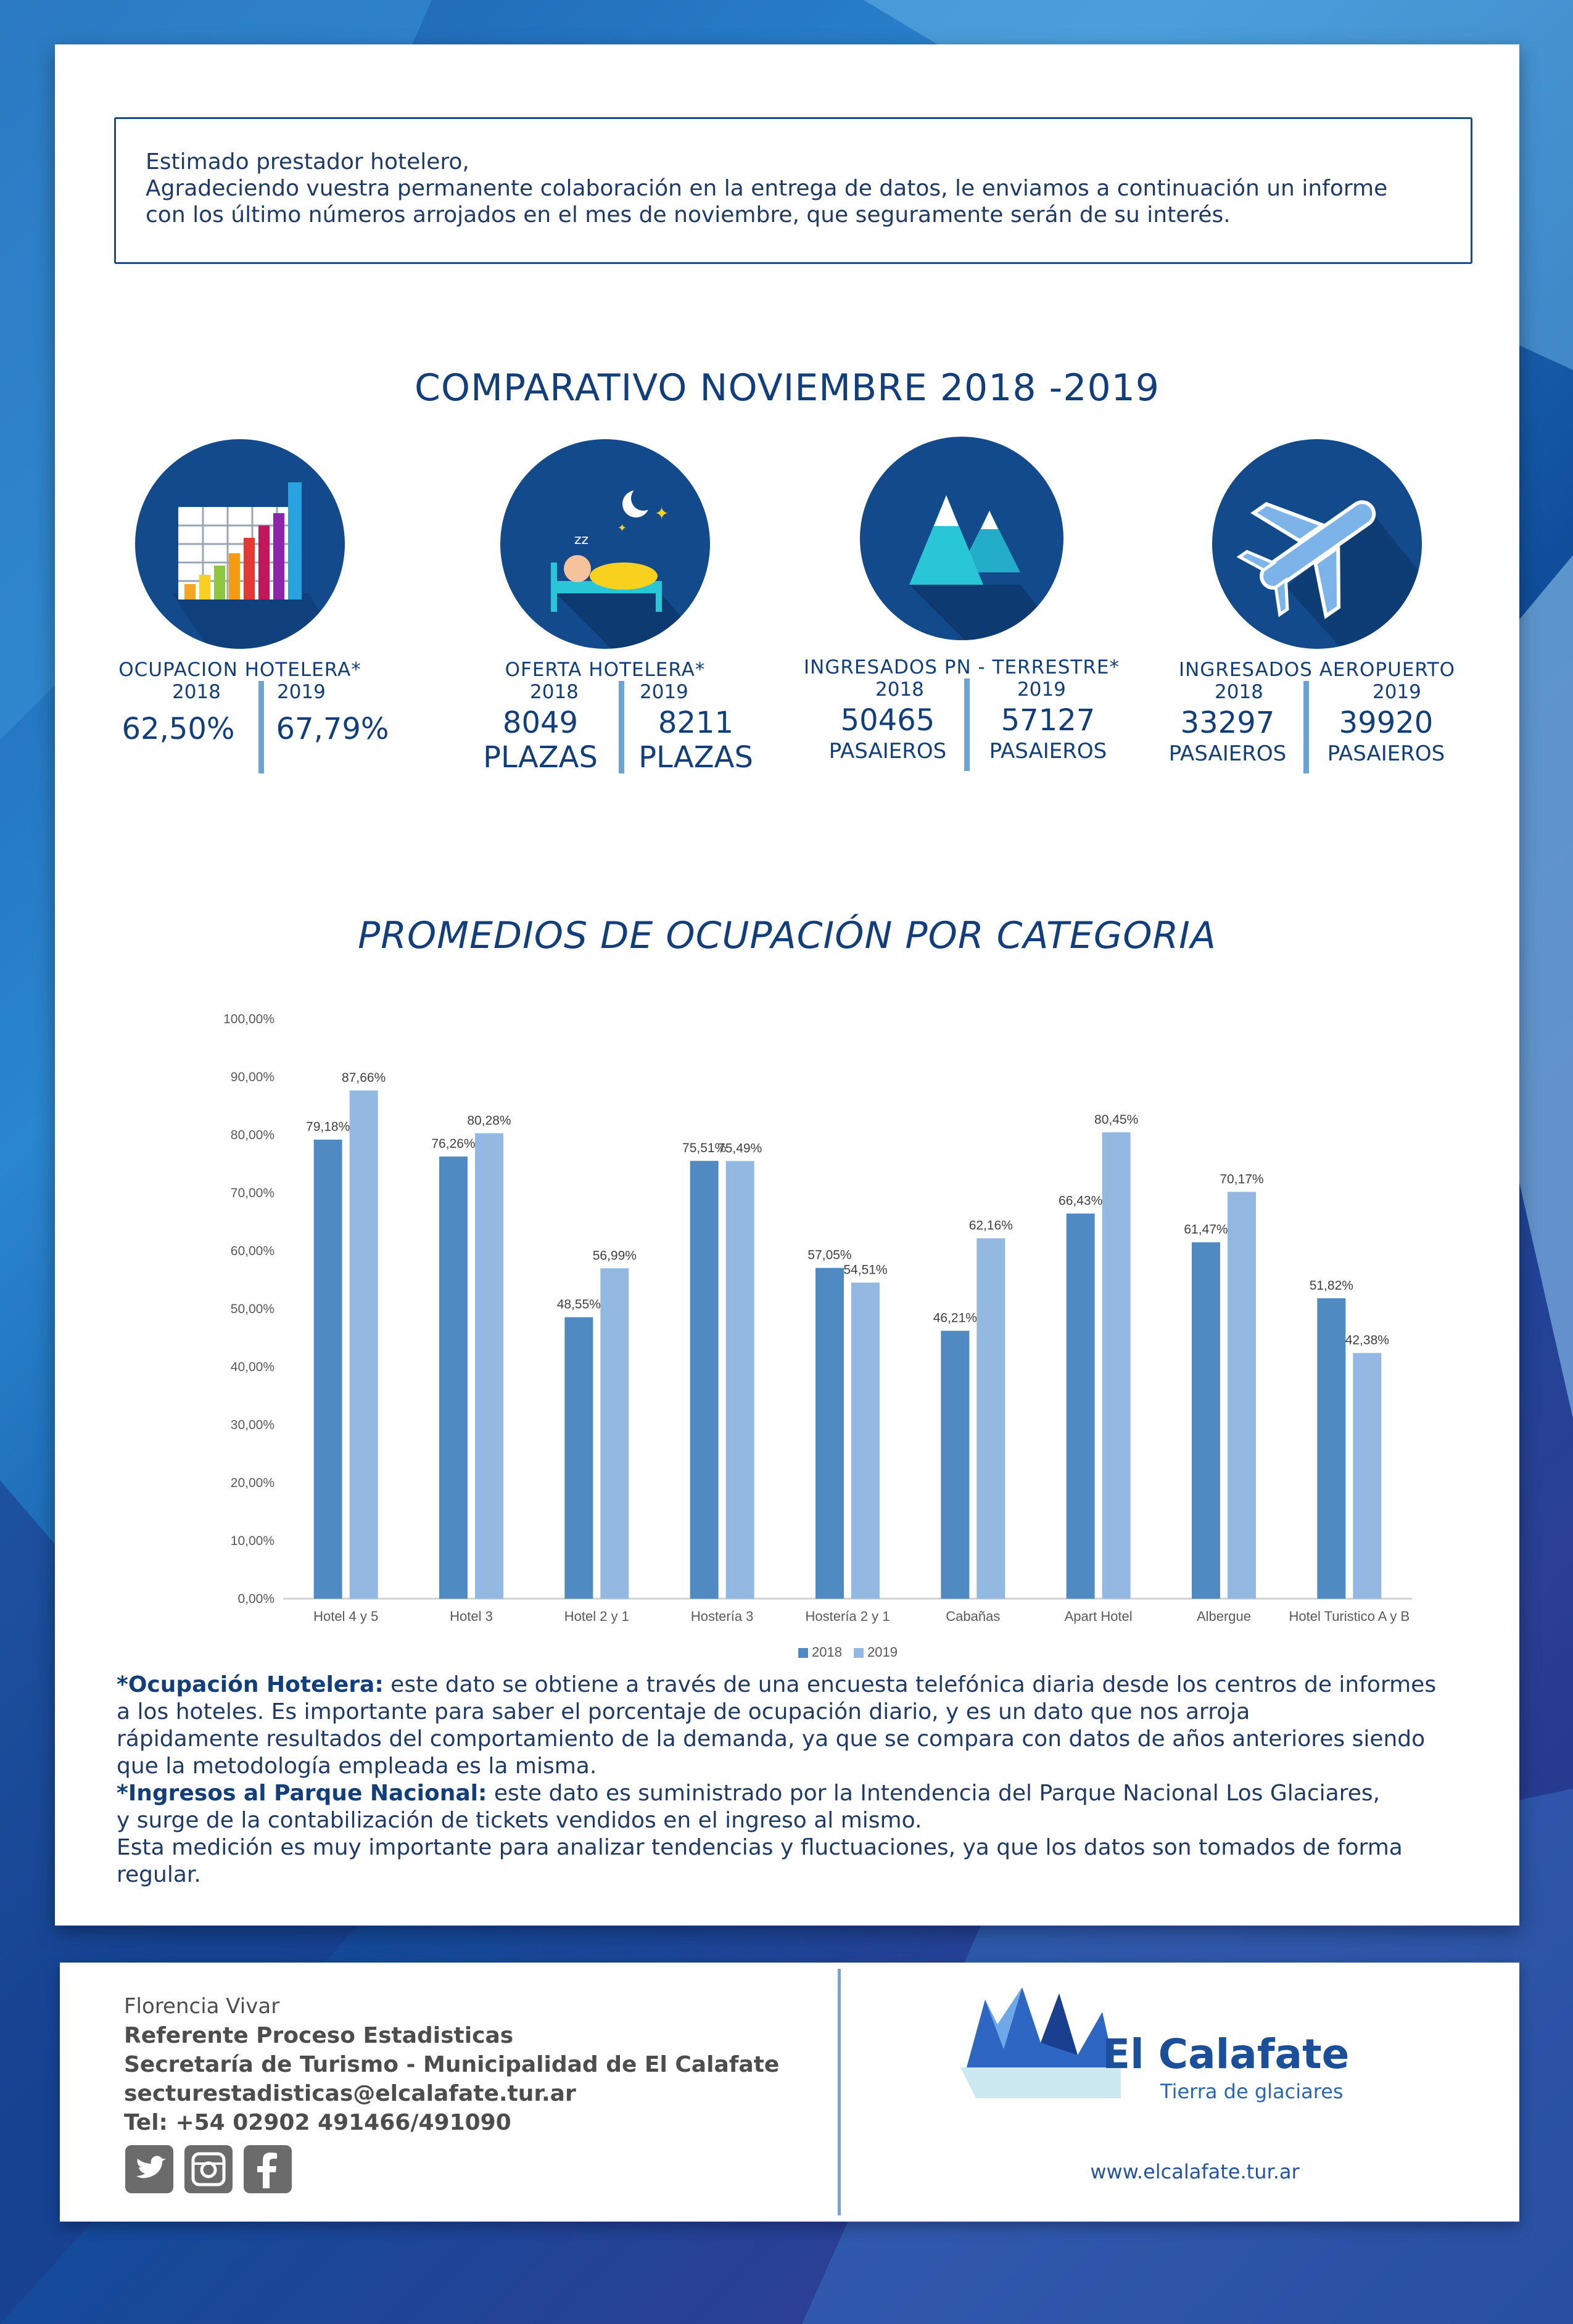  Describe the element at coordinates (839, 2092) in the screenshot. I see `footer-divider` at that location.